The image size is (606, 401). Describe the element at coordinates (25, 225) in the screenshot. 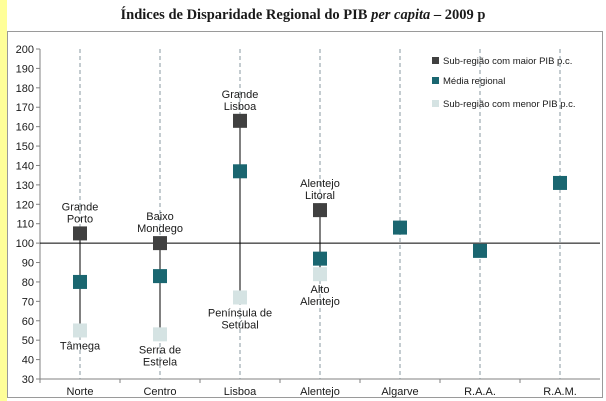

I see `y-tick-label: 110` at that location.